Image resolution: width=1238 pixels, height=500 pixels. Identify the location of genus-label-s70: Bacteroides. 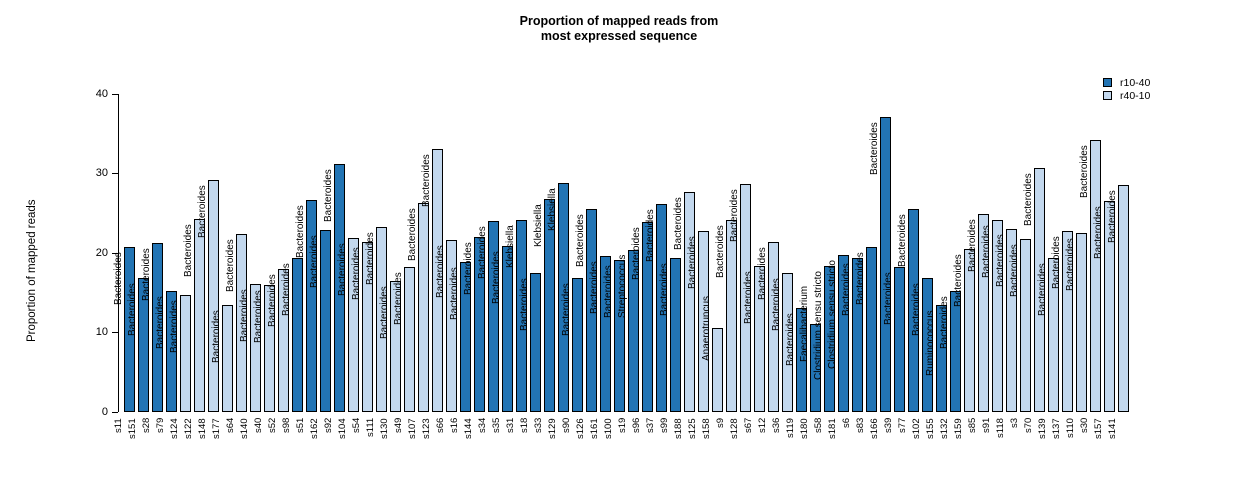
(1028, 199).